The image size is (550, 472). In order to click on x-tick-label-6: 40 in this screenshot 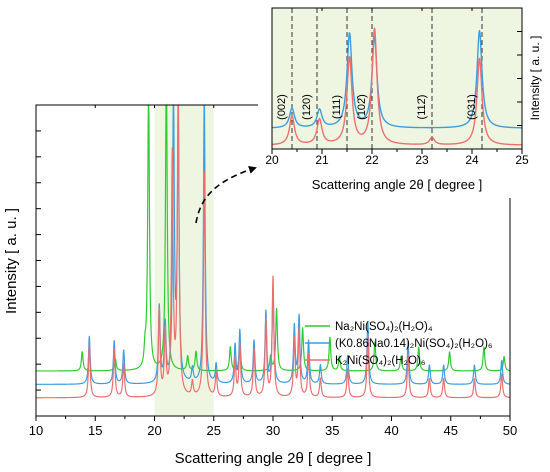, I will do `click(391, 430)`.